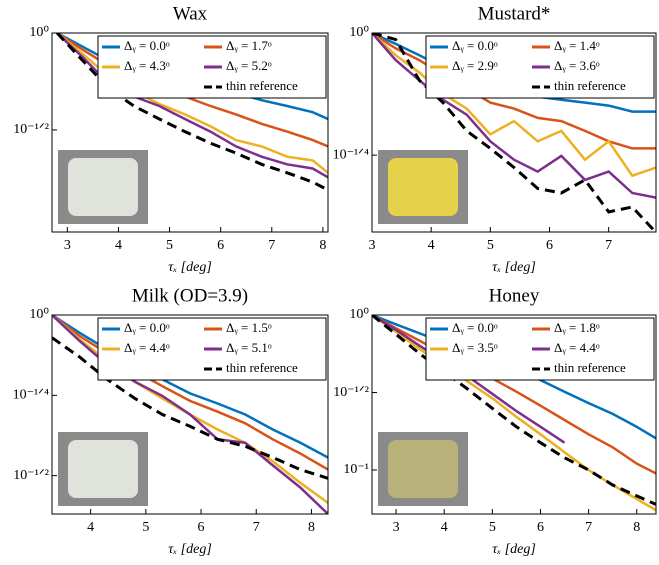  Describe the element at coordinates (475, 348) in the screenshot. I see `legend-label: Δᵧ = 3.5ᵒ` at that location.